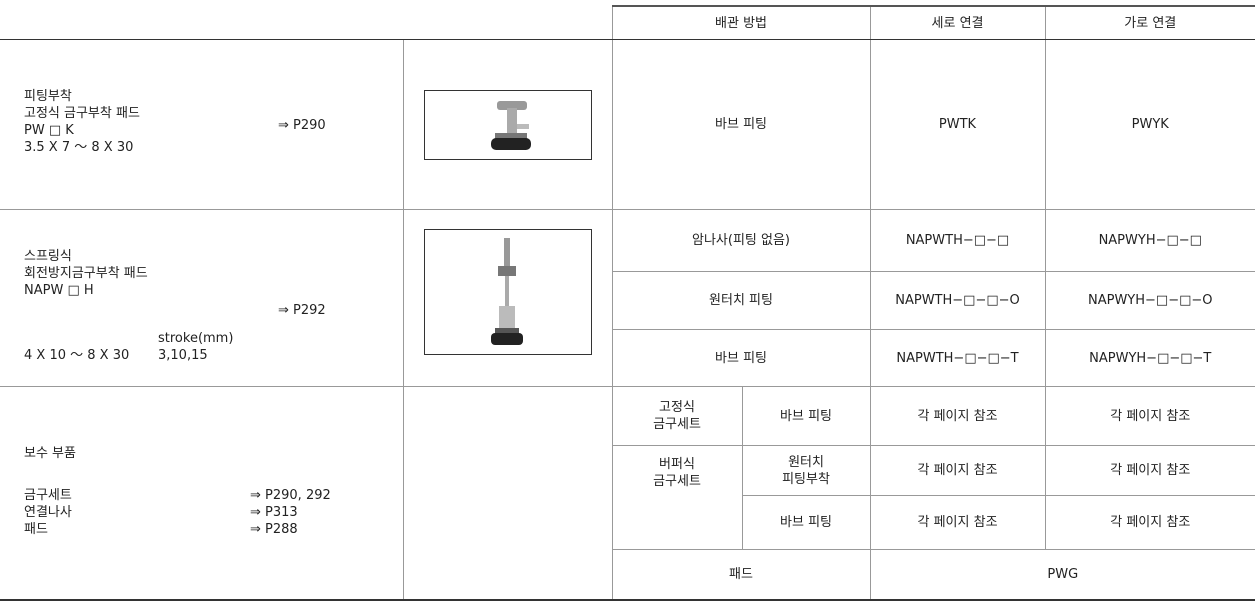  I want to click on horizontal-model: NAPWYH−□−□−T, so click(1149, 358).